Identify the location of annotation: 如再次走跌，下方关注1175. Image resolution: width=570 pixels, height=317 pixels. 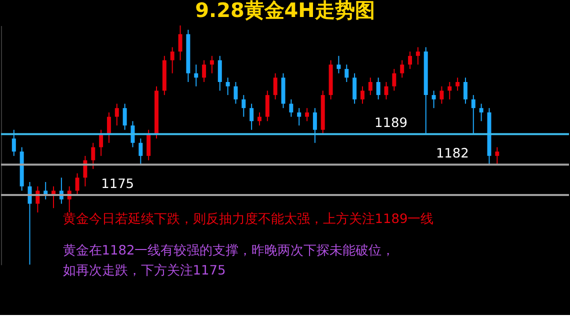
(144, 270).